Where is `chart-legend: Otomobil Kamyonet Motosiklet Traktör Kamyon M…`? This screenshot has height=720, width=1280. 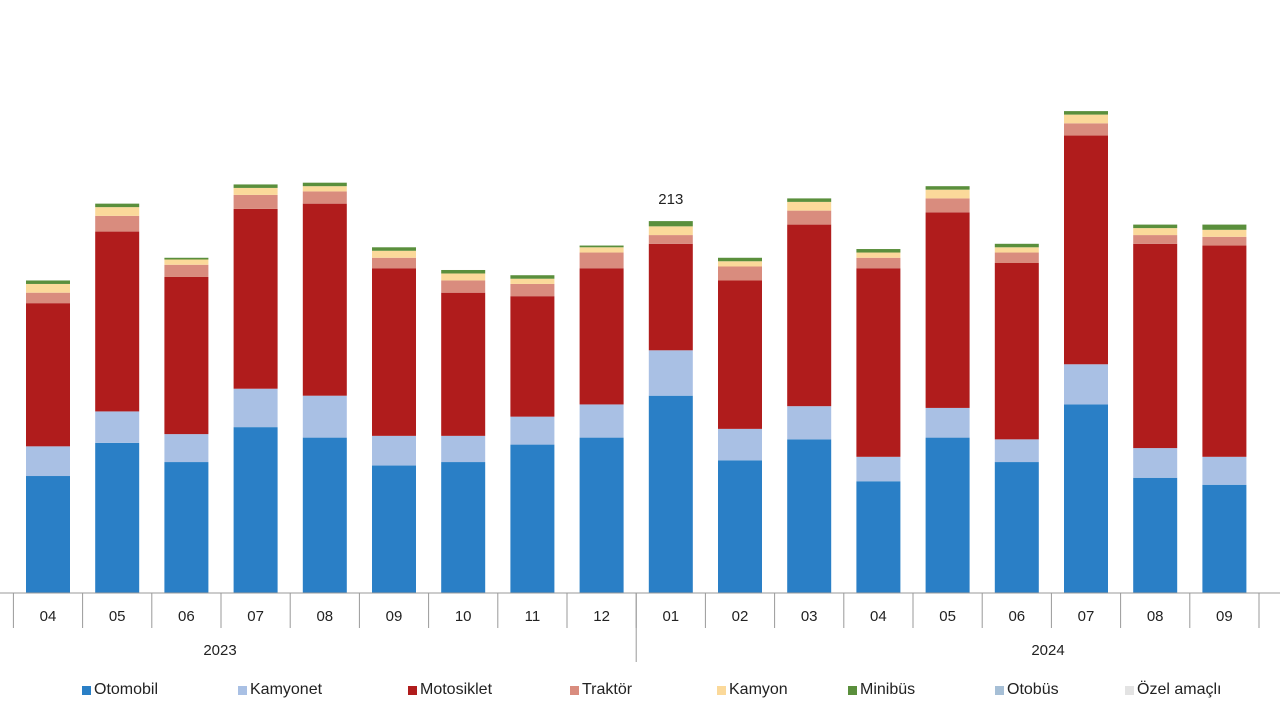 chart-legend: Otomobil Kamyonet Motosiklet Traktör Kamyon M… is located at coordinates (640, 692).